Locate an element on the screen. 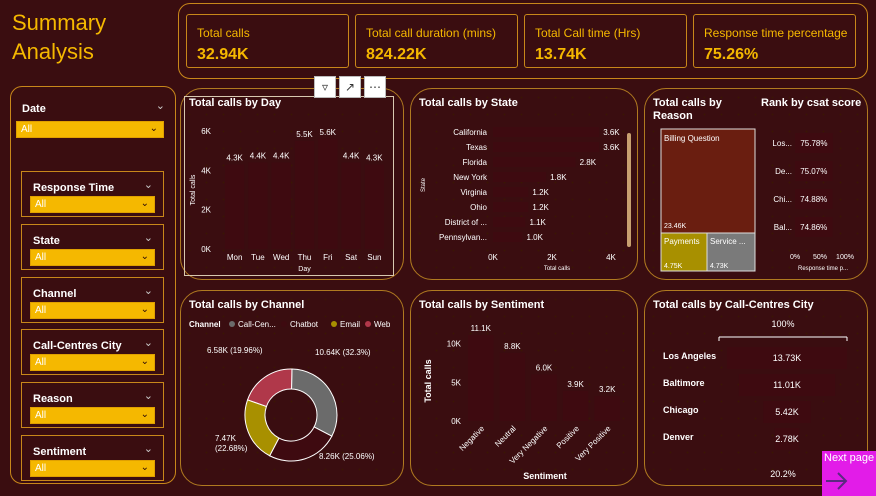 This screenshot has width=876, height=496. chart-title: Rank by csat score is located at coordinates (811, 103).